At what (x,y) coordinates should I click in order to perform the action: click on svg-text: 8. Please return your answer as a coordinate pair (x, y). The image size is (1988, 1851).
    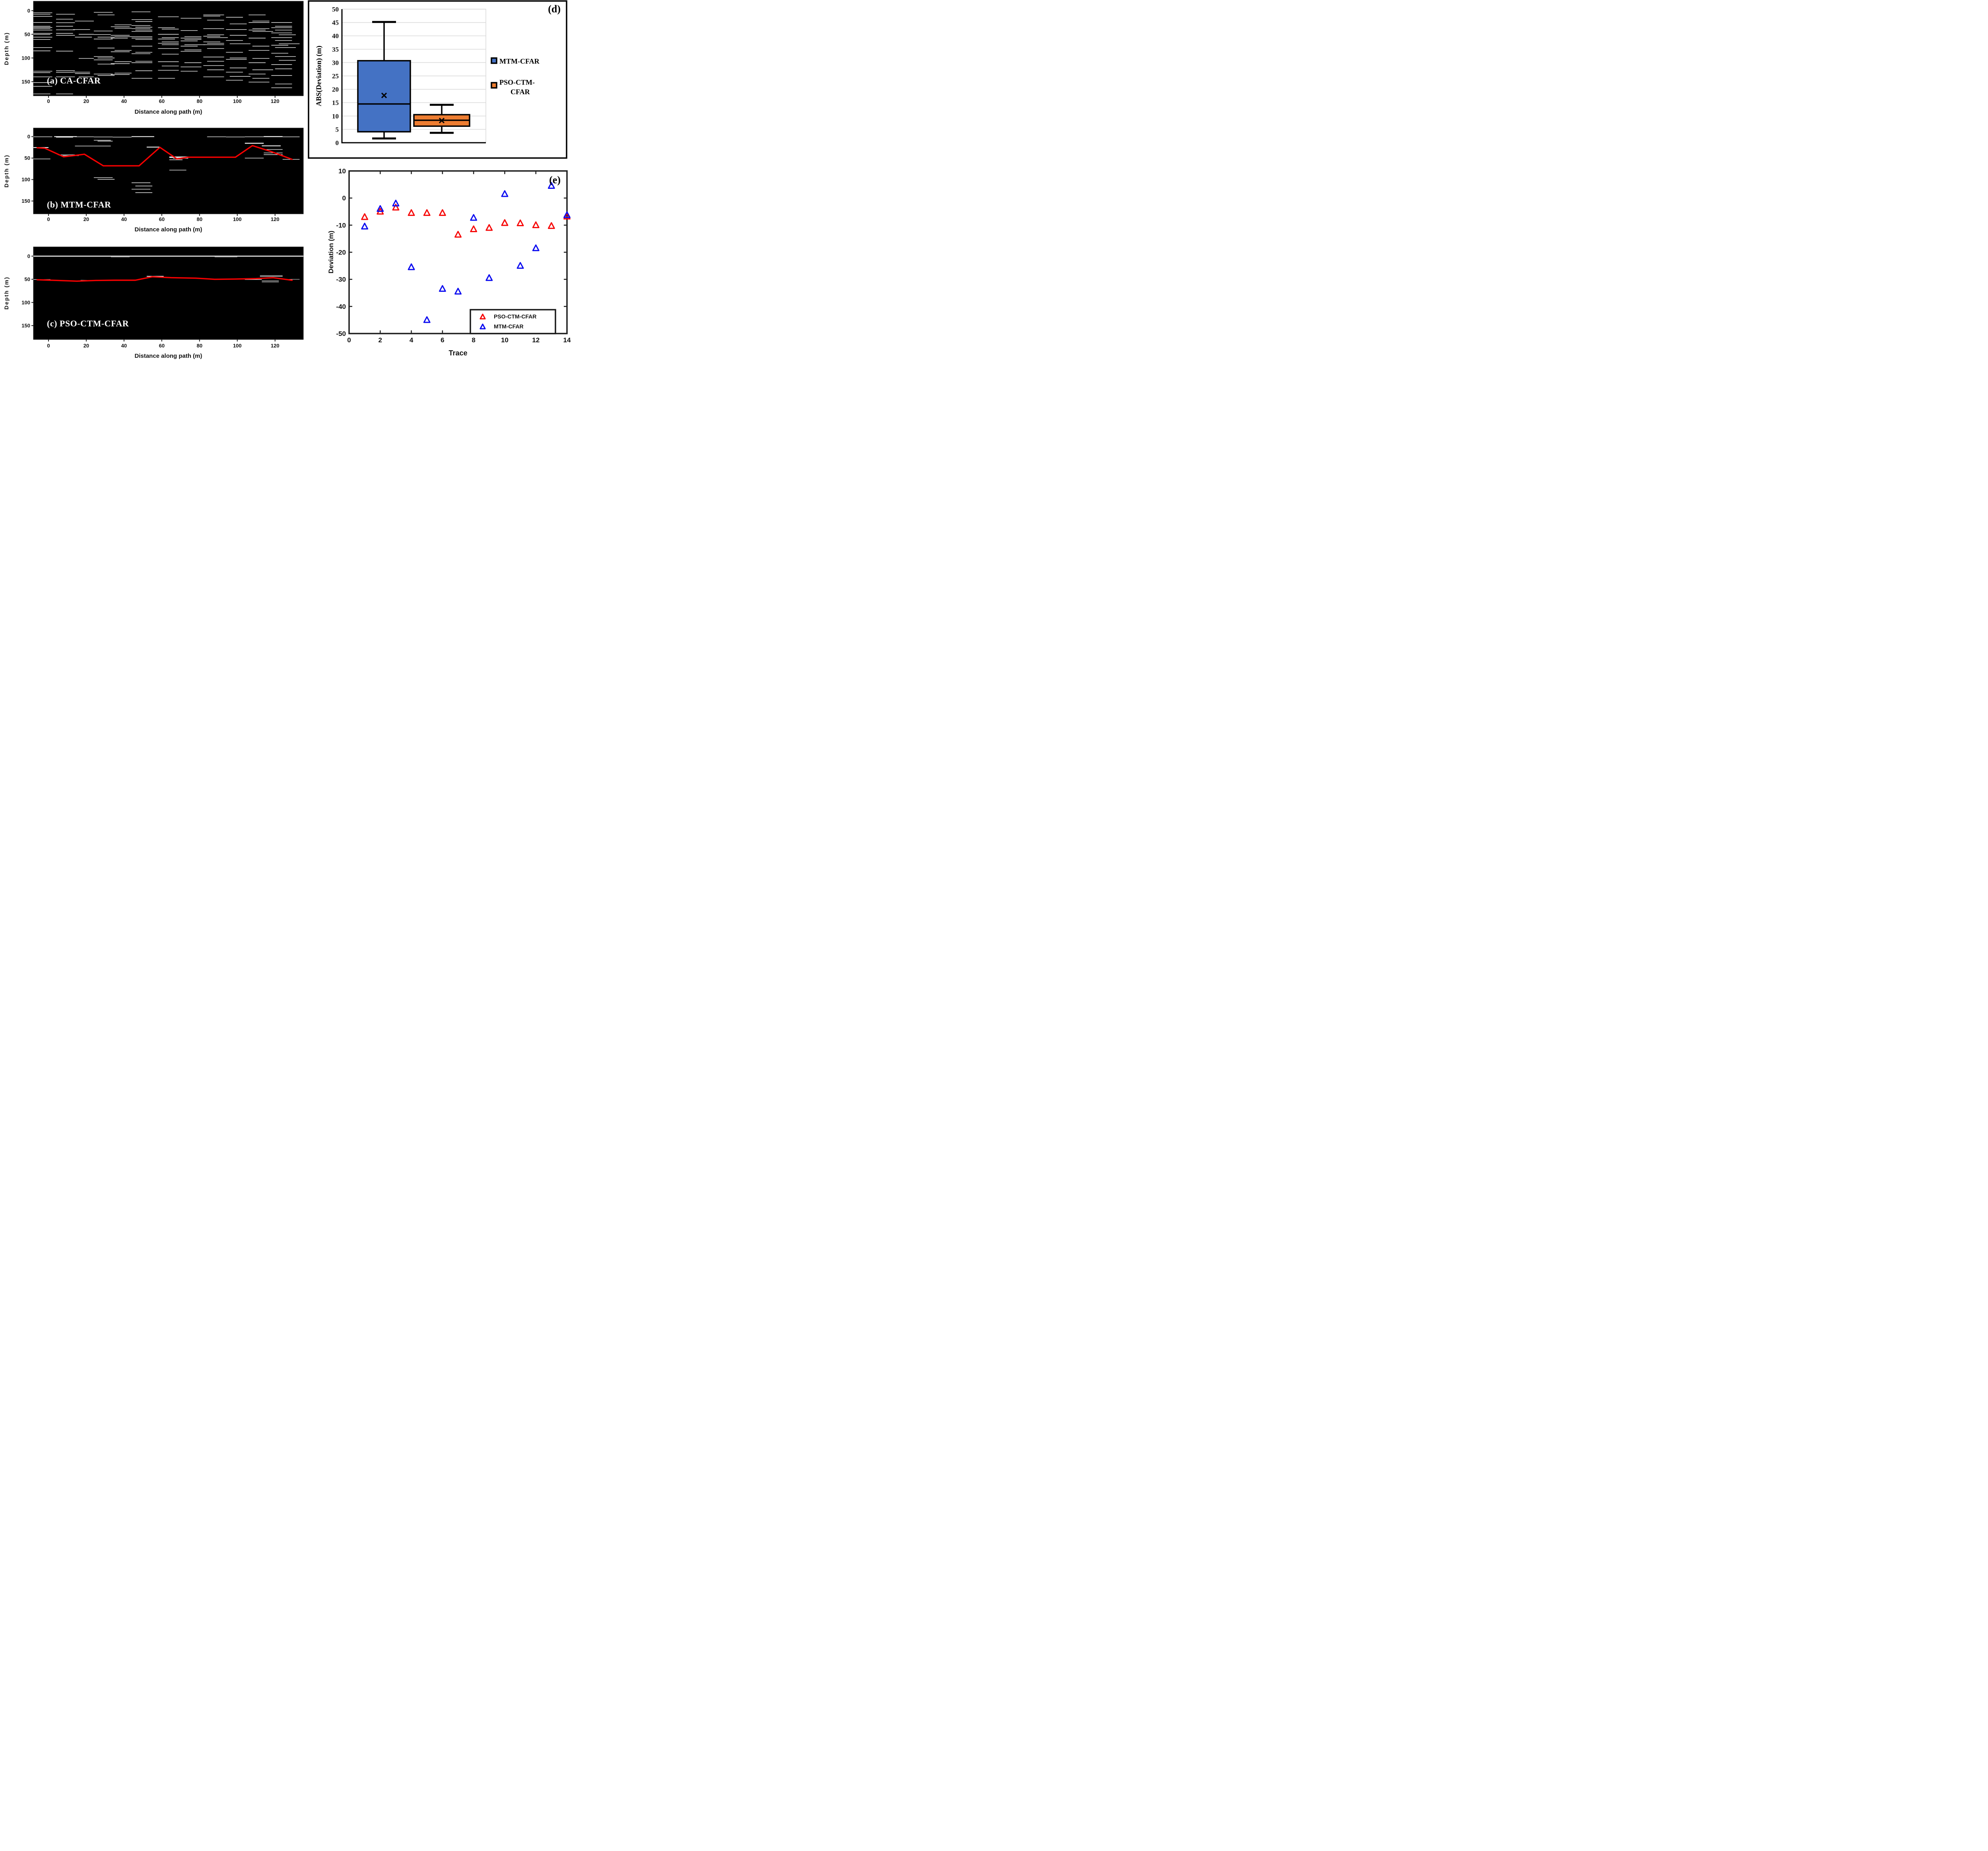
    Looking at the image, I should click on (473, 340).